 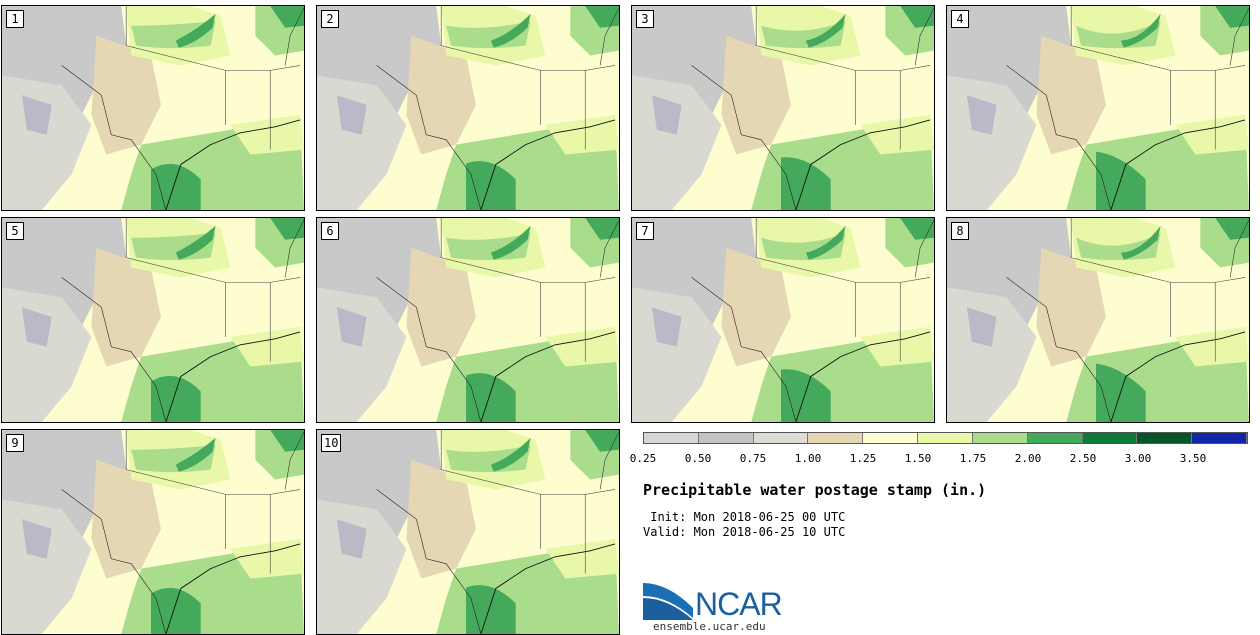 I want to click on member-number-label: 2, so click(x=330, y=19).